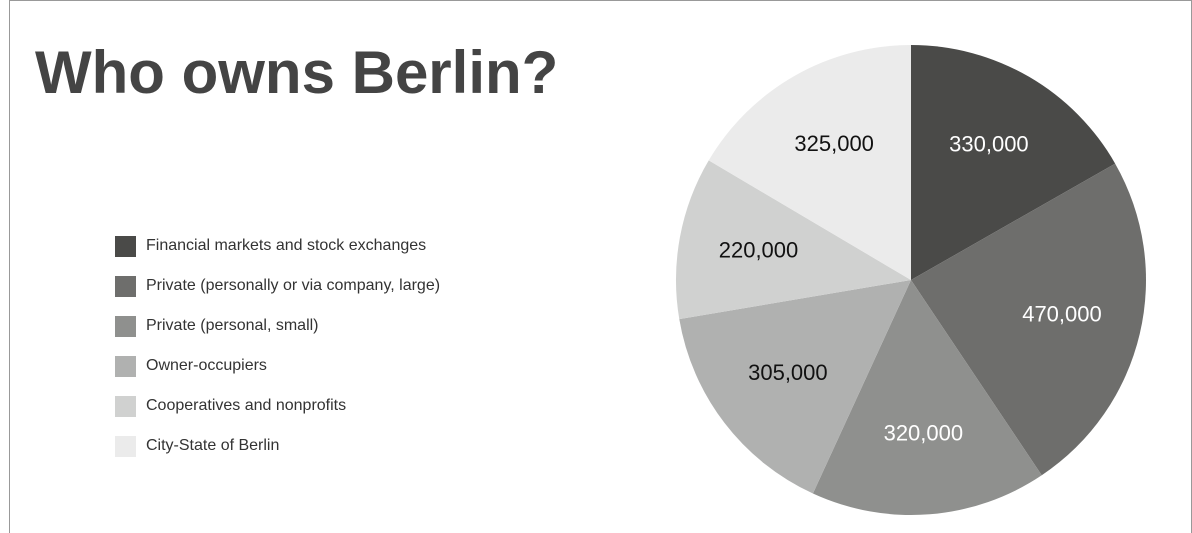  Describe the element at coordinates (206, 365) in the screenshot. I see `legend-label: Owner-occupiers` at that location.